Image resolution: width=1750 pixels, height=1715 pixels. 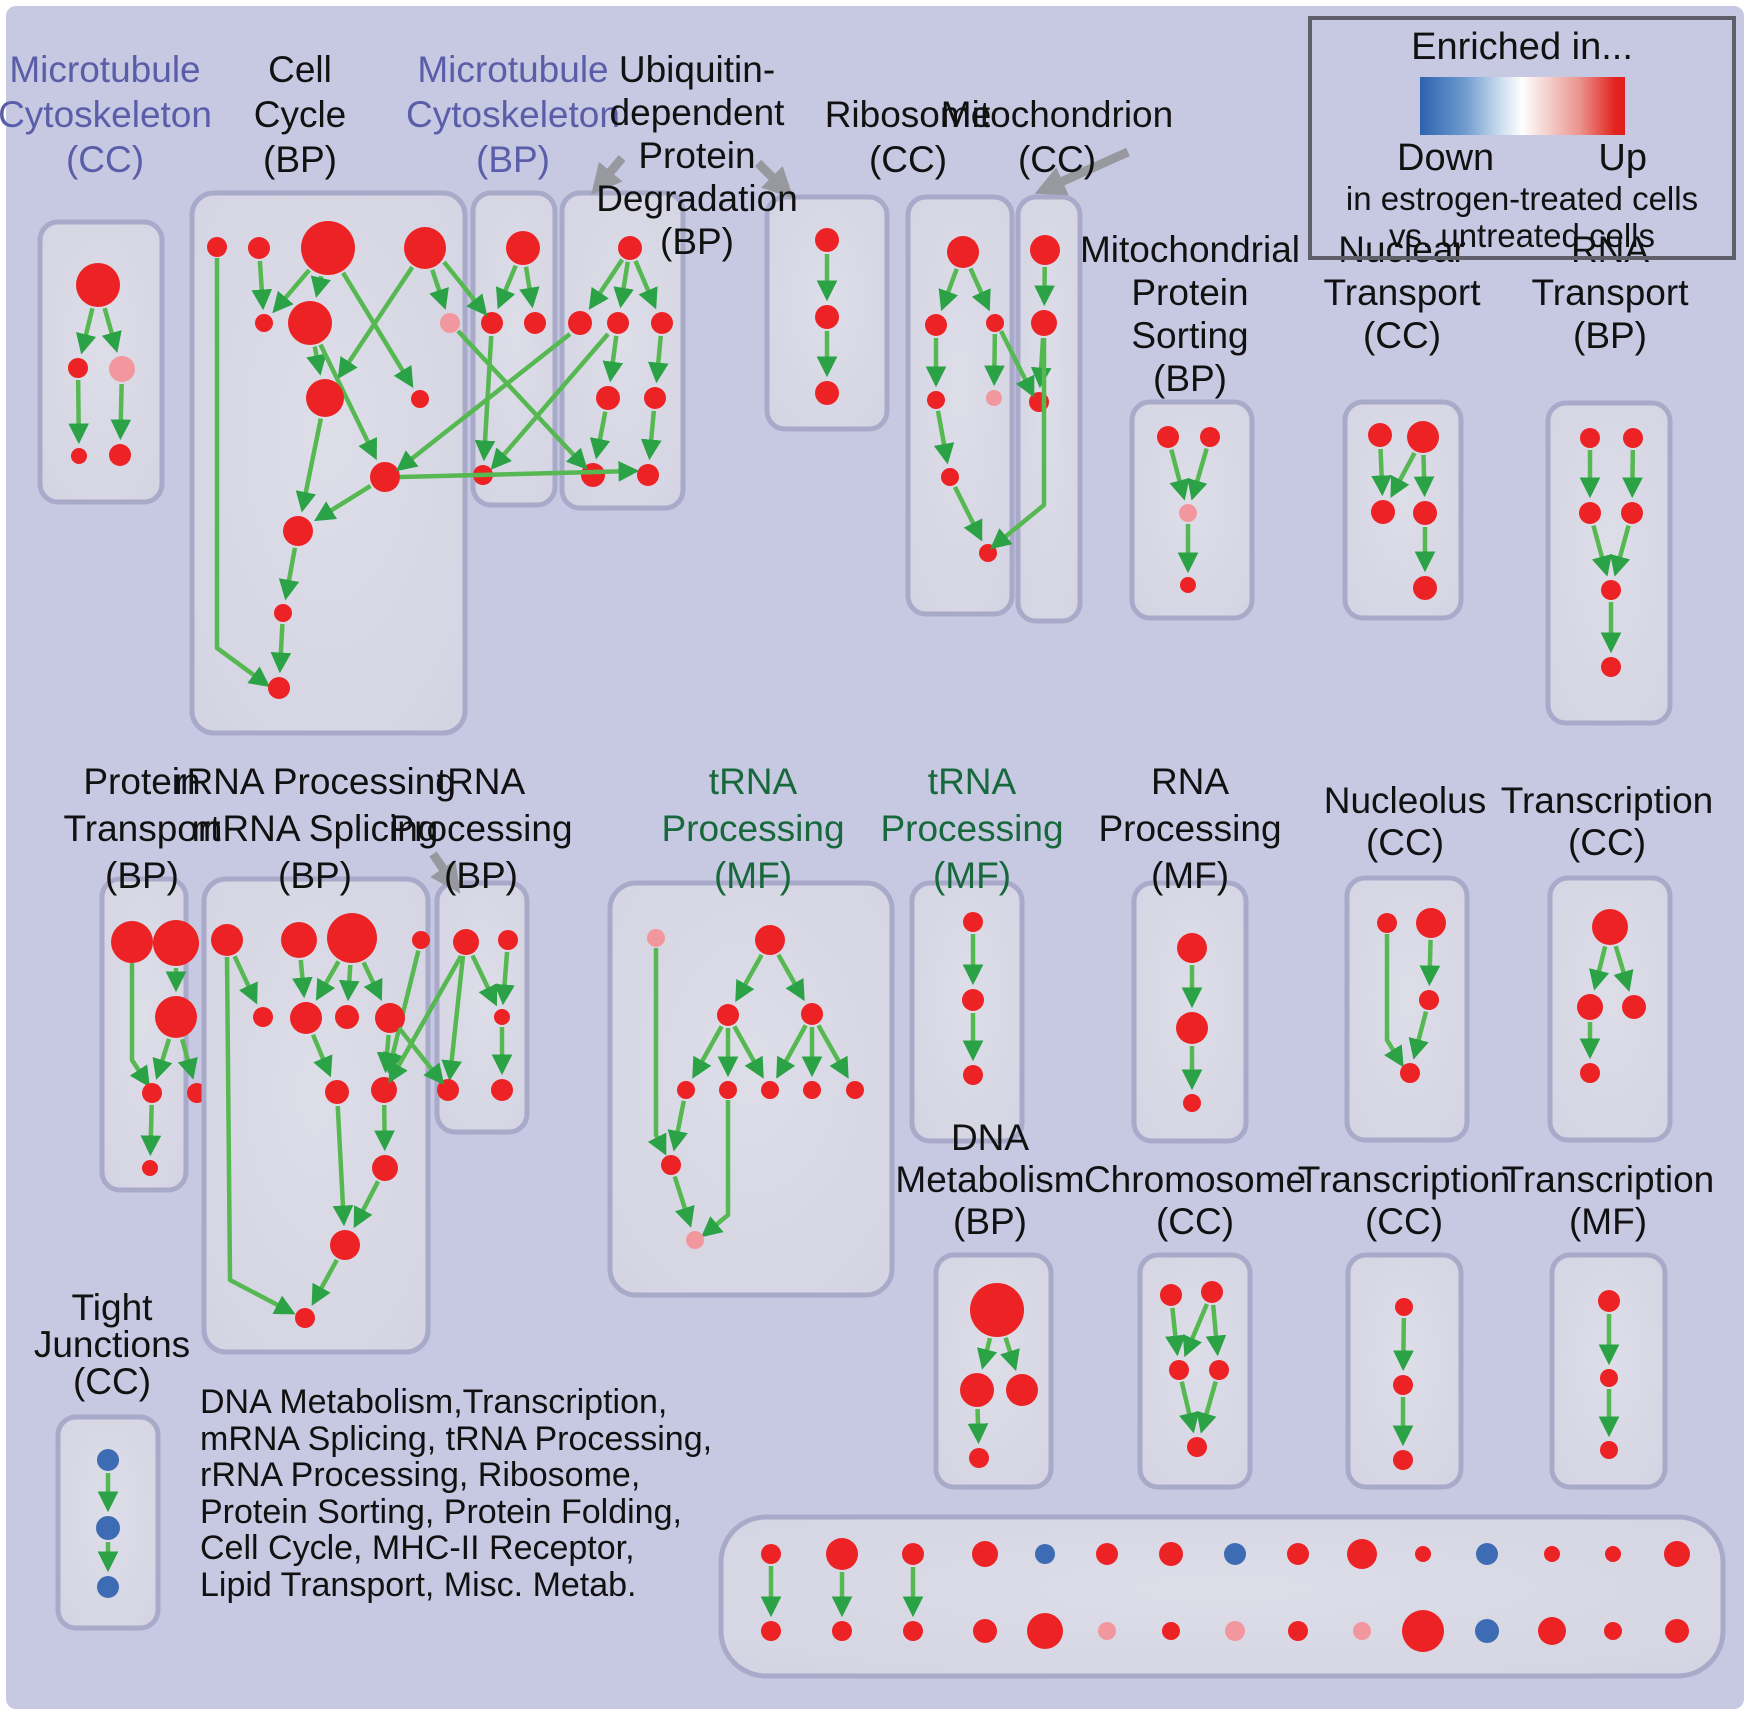 What do you see at coordinates (513, 114) in the screenshot?
I see `microtubule-cytoskeleton-bp-label-line-1: Cytoskeleton` at bounding box center [513, 114].